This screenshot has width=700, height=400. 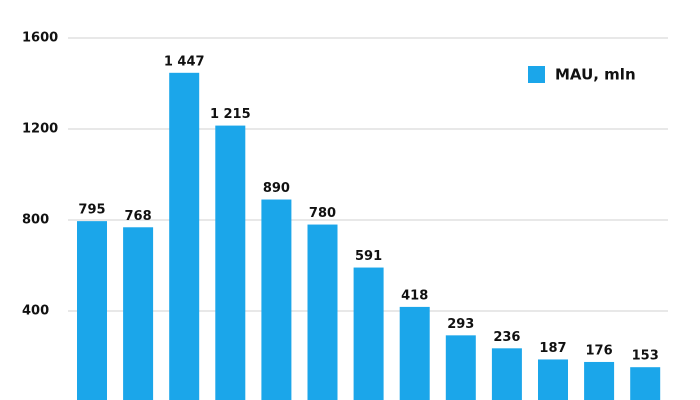 I want to click on value-label: 418, so click(x=414, y=295).